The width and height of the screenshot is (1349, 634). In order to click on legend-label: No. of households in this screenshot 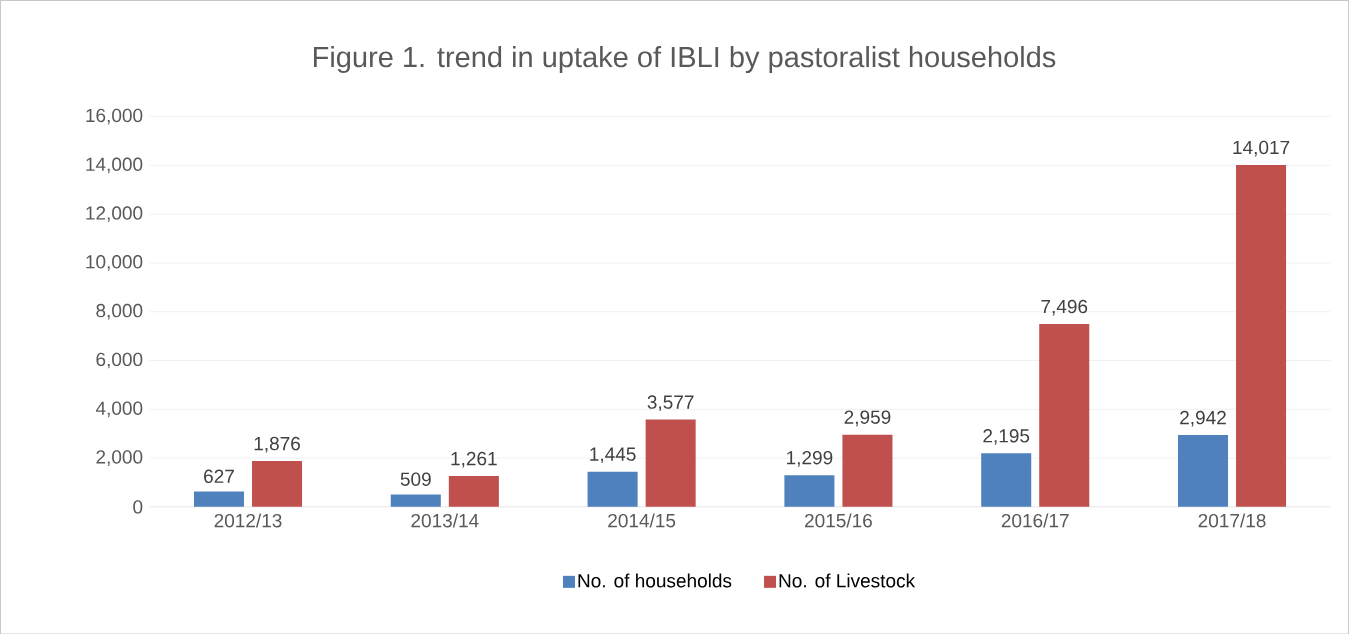, I will do `click(655, 580)`.